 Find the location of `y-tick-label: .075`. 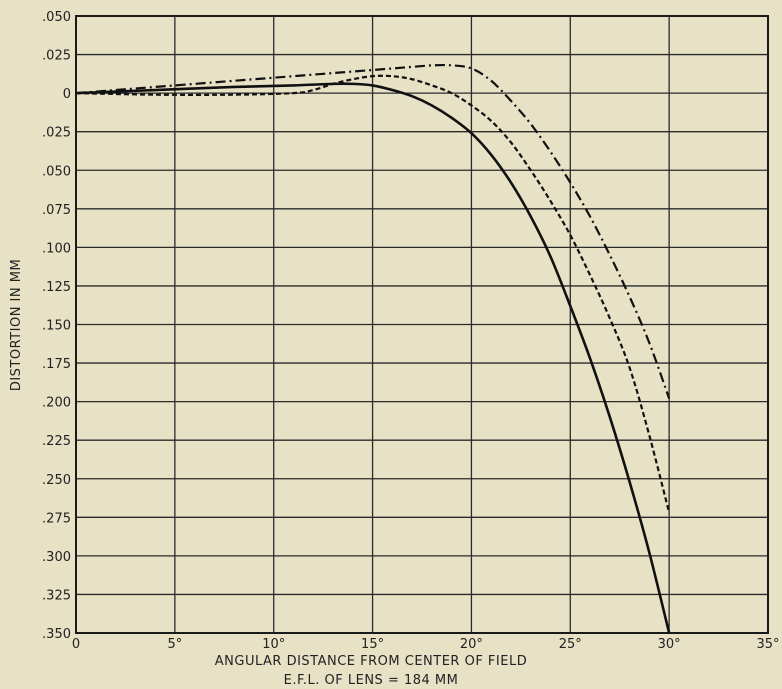

y-tick-label: .075 is located at coordinates (56, 210).